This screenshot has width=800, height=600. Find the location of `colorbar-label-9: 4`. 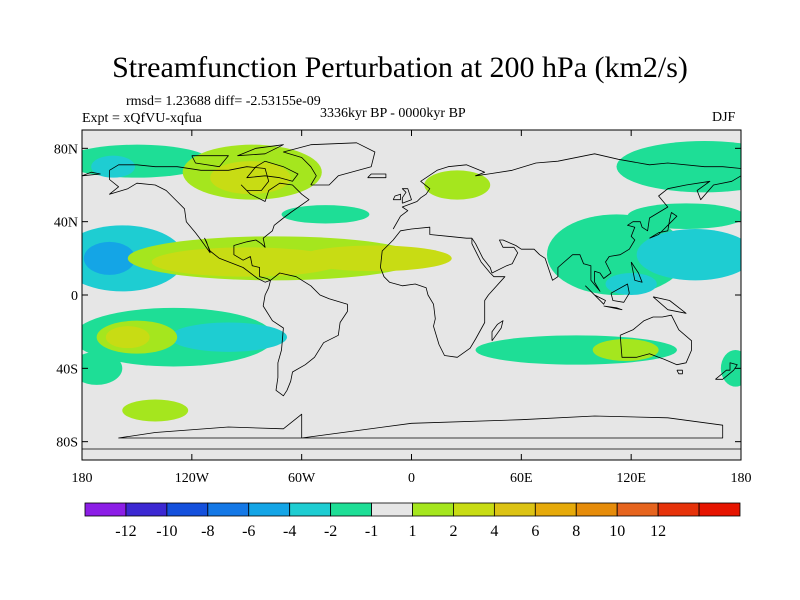

colorbar-label-9: 4 is located at coordinates (494, 531).